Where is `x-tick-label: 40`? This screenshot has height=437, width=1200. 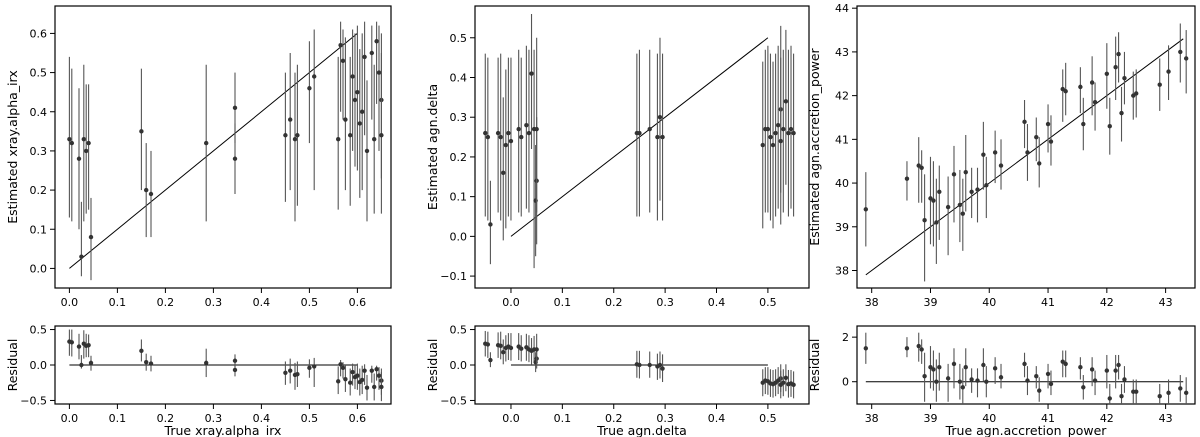
x-tick-label: 40 is located at coordinates (989, 302).